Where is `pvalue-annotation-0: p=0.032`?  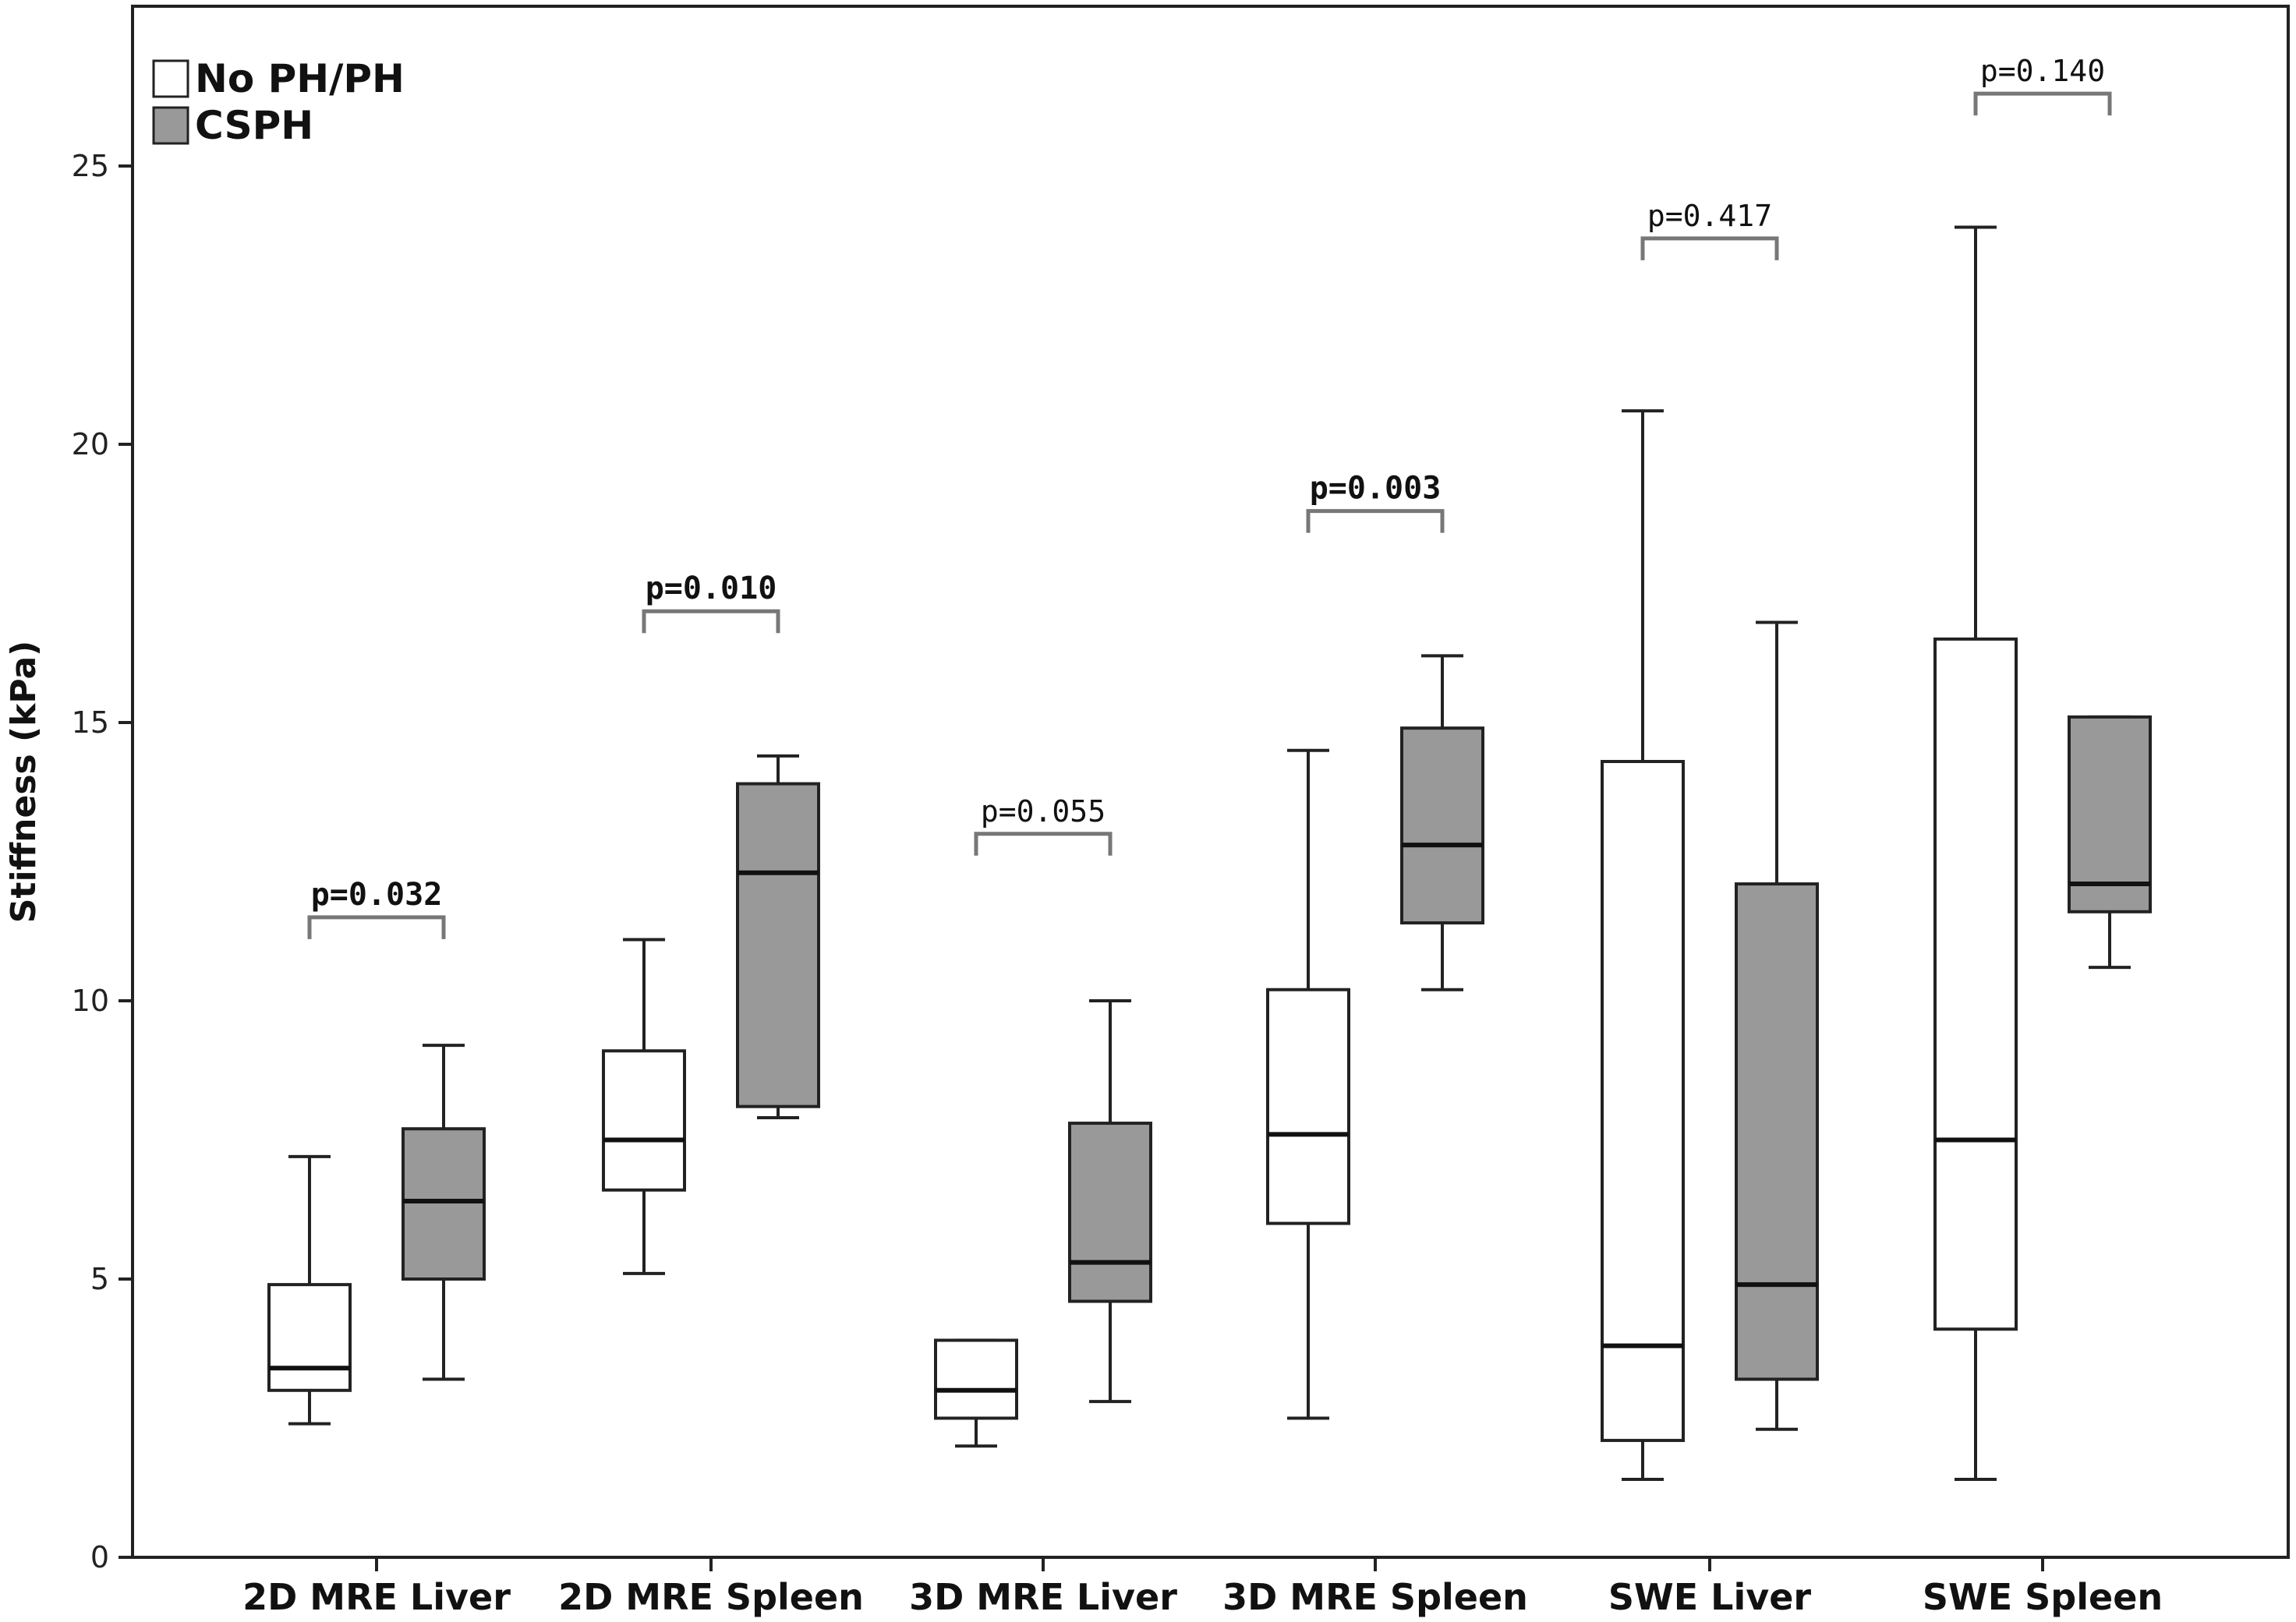
pvalue-annotation-0: p=0.032 is located at coordinates (376, 908).